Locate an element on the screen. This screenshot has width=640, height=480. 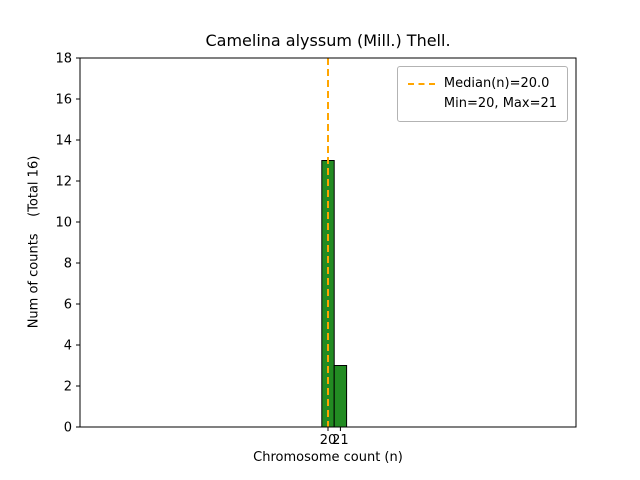
y-tick-label: 12 is located at coordinates (63, 182).